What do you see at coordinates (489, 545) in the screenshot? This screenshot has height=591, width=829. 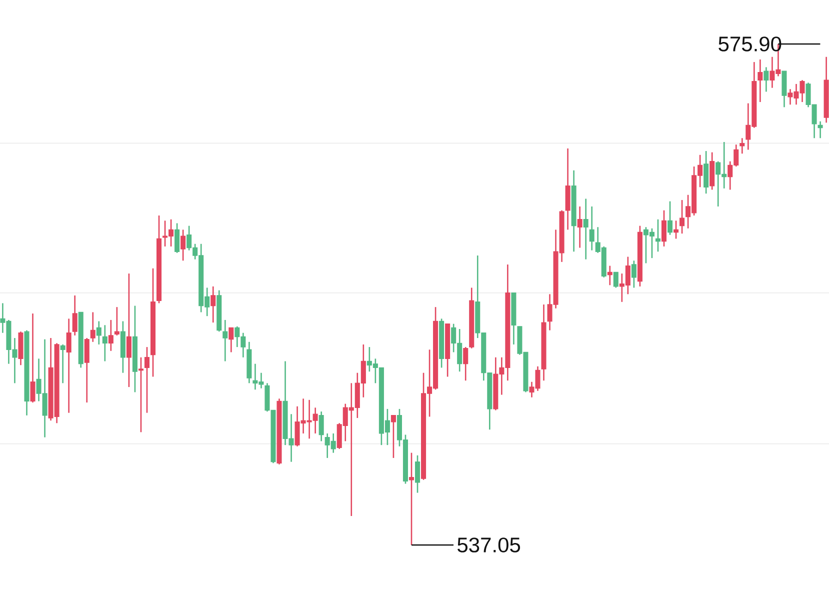 I see `annotation: 537.05` at bounding box center [489, 545].